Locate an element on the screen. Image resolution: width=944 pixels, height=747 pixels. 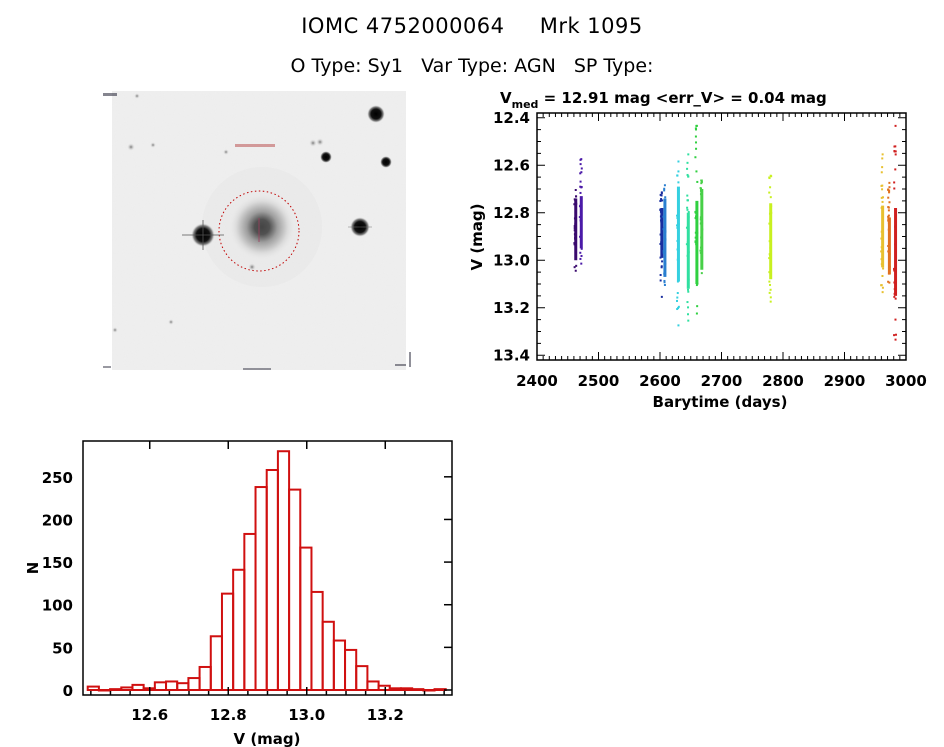
x-tick-label: 13.0 is located at coordinates (306, 715).